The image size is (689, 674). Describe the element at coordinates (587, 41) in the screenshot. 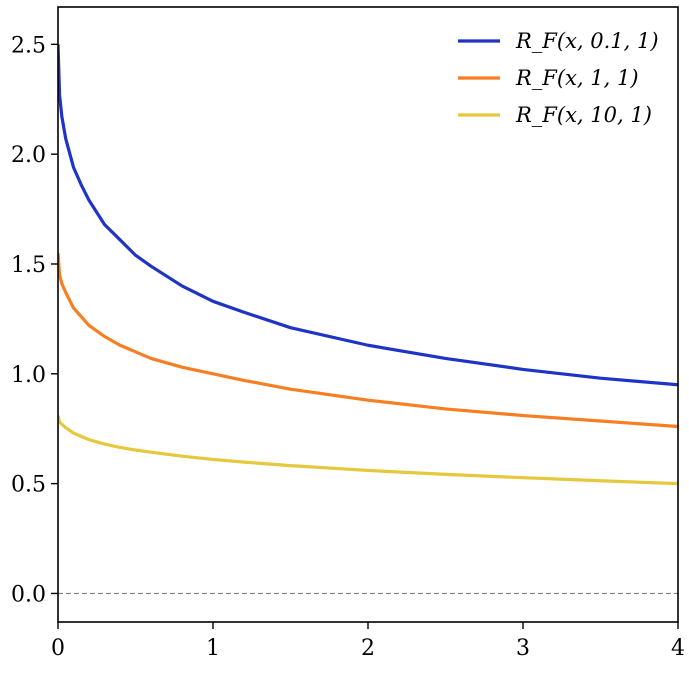

I see `legend-label-1: R_F(x, 0.1, 1)` at that location.